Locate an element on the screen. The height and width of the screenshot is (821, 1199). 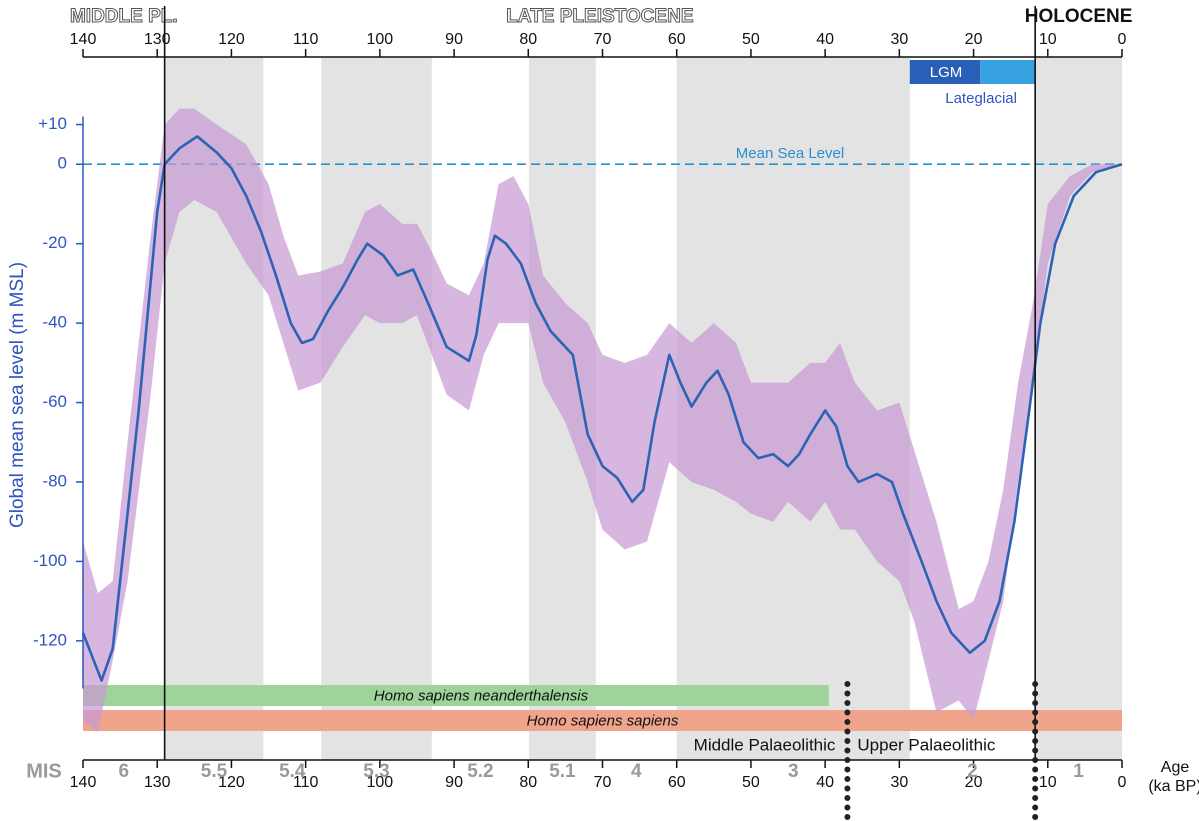
stage-label: 6 is located at coordinates (124, 771).